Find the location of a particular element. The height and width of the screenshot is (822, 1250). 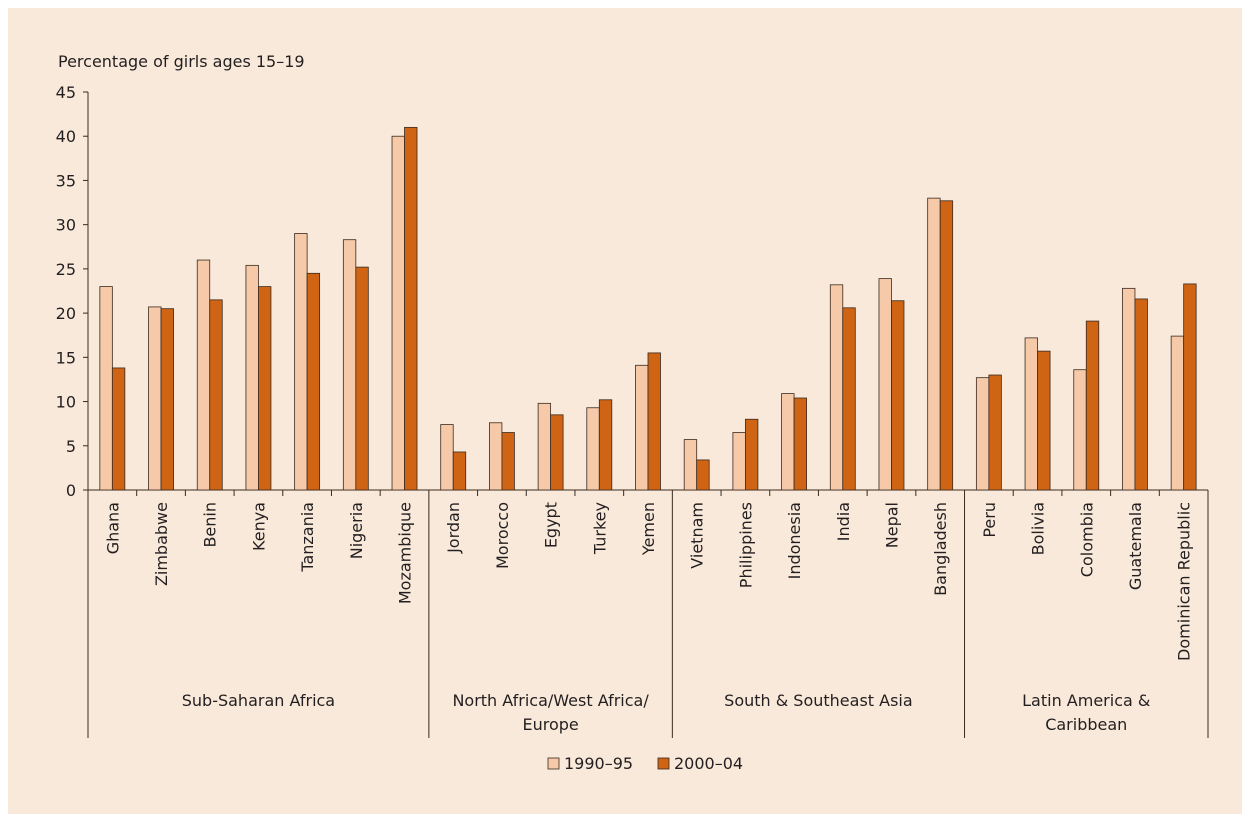

category-label: Colombia is located at coordinates (1086, 539).